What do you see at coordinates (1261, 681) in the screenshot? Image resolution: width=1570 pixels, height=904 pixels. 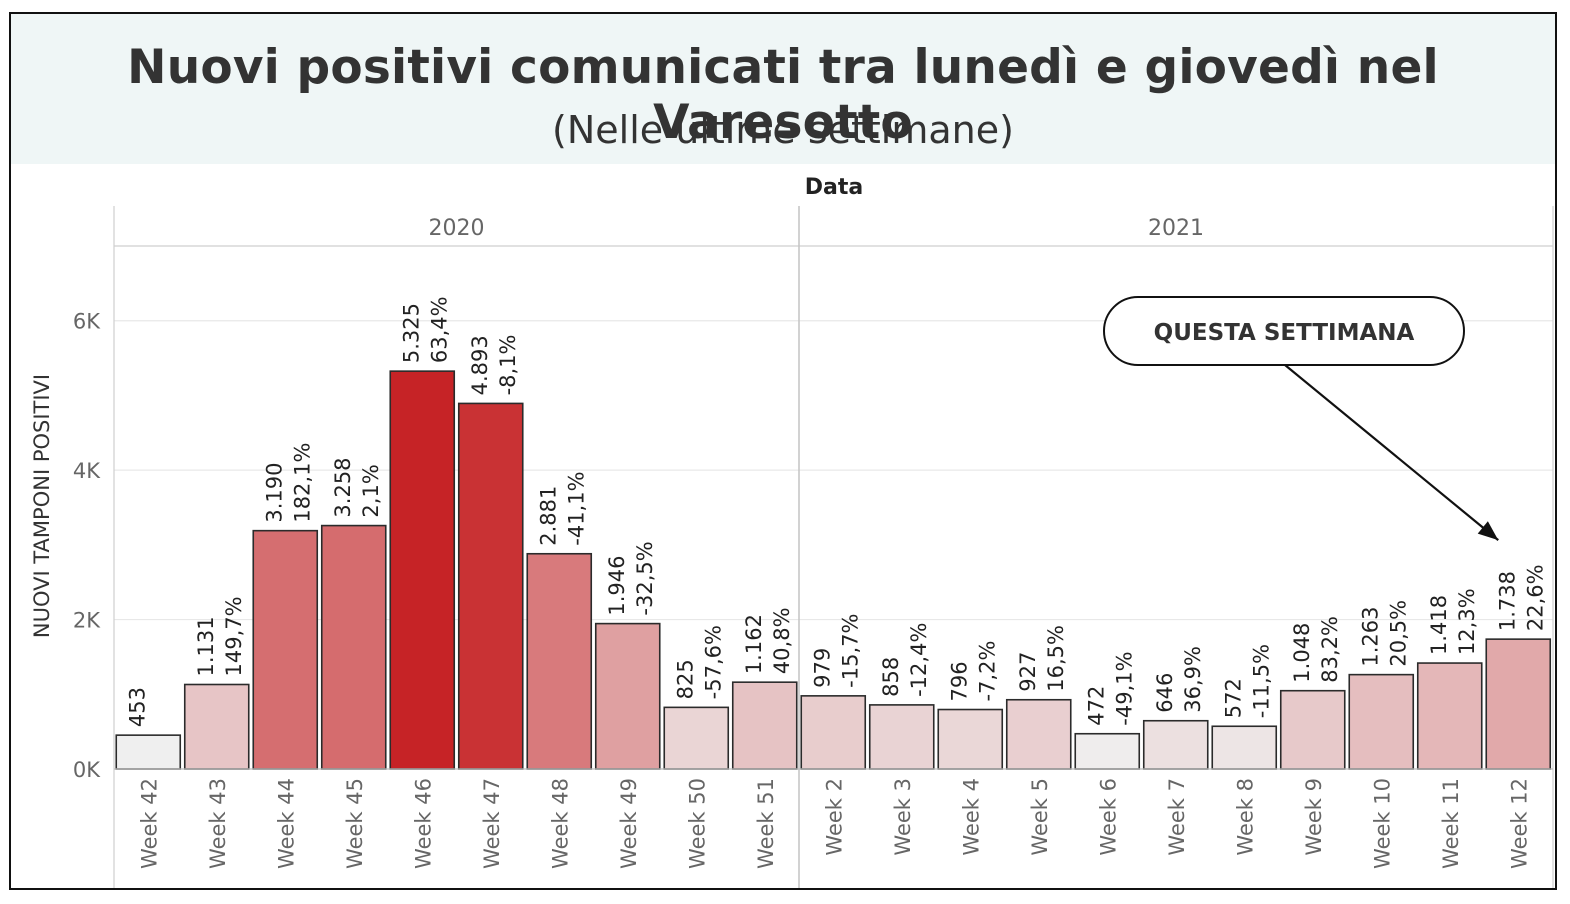 I see `bar-pct-label: -11,5%` at bounding box center [1261, 681].